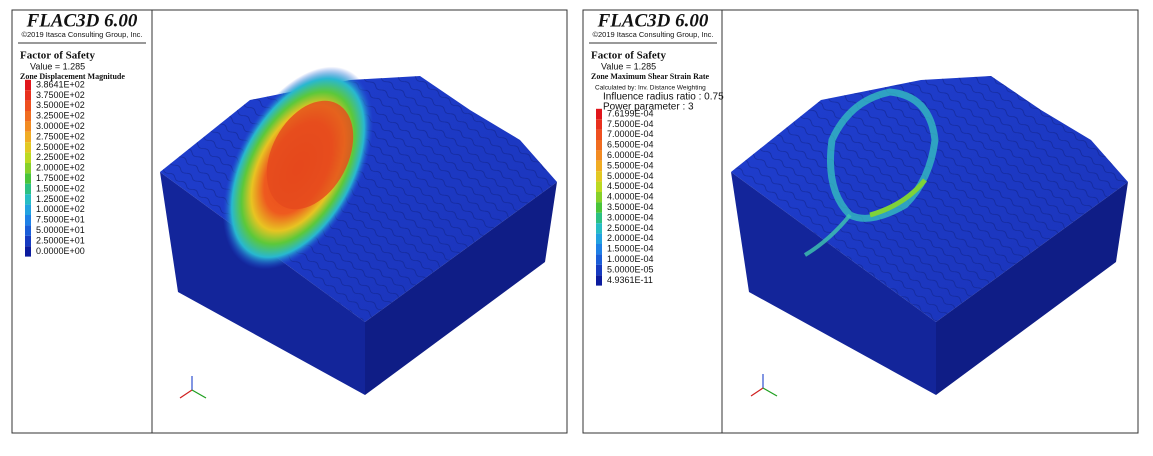 The height and width of the screenshot is (456, 1153). What do you see at coordinates (630, 269) in the screenshot?
I see `legend-label: 5.0000E-05` at bounding box center [630, 269].